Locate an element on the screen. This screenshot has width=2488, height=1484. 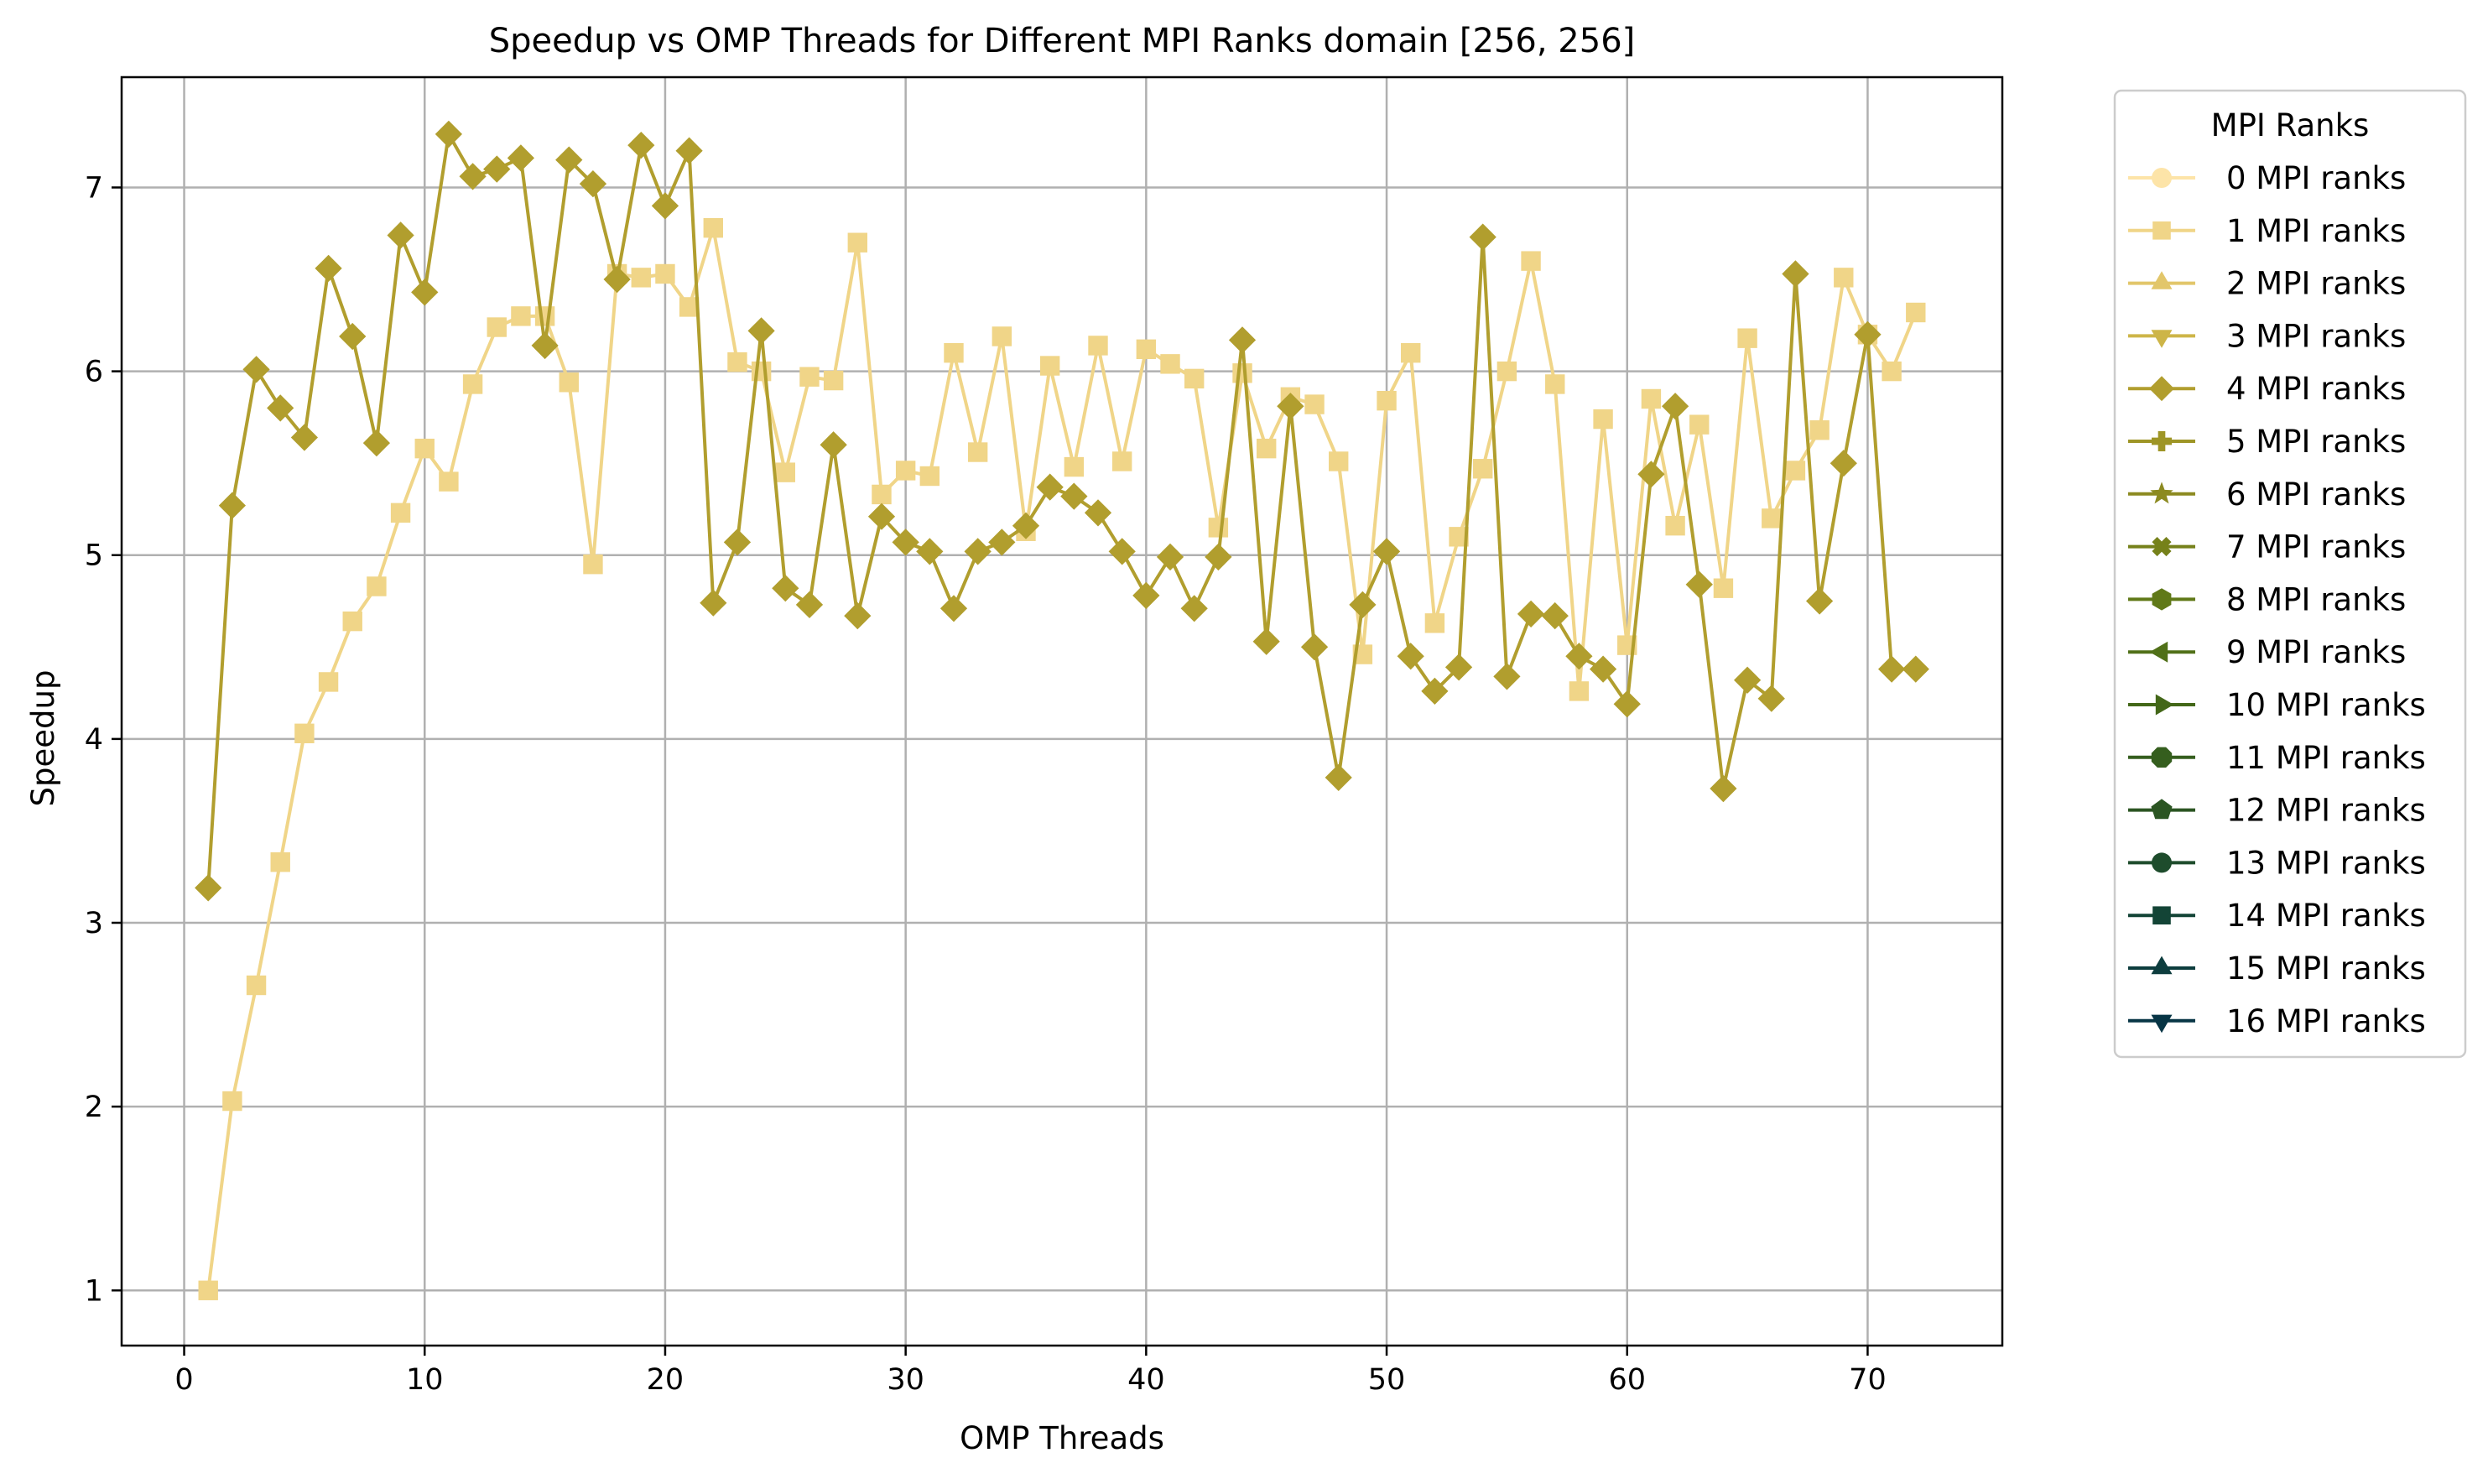
legend-label: 3 MPI ranks is located at coordinates (2316, 336).